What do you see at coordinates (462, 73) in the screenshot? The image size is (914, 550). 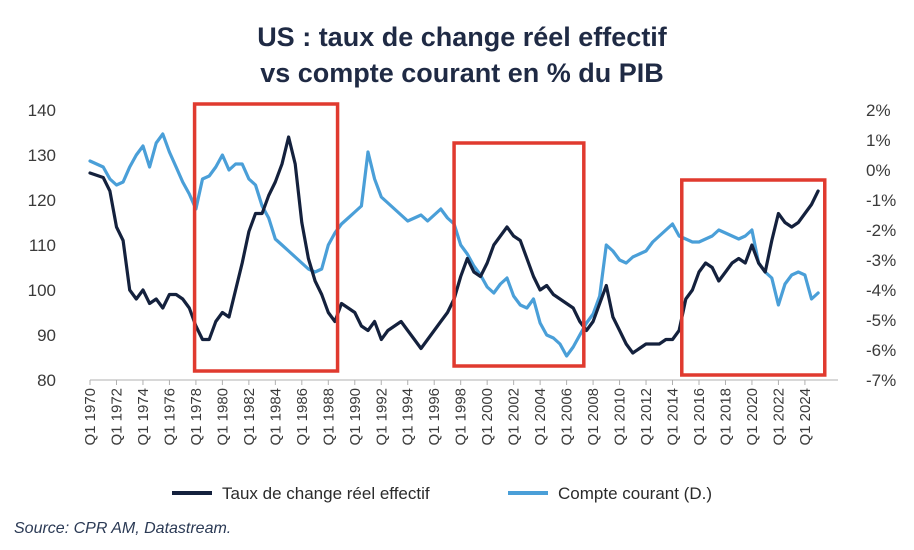 I see `chart-title-line-2: vs compte courant en % du PIB` at bounding box center [462, 73].